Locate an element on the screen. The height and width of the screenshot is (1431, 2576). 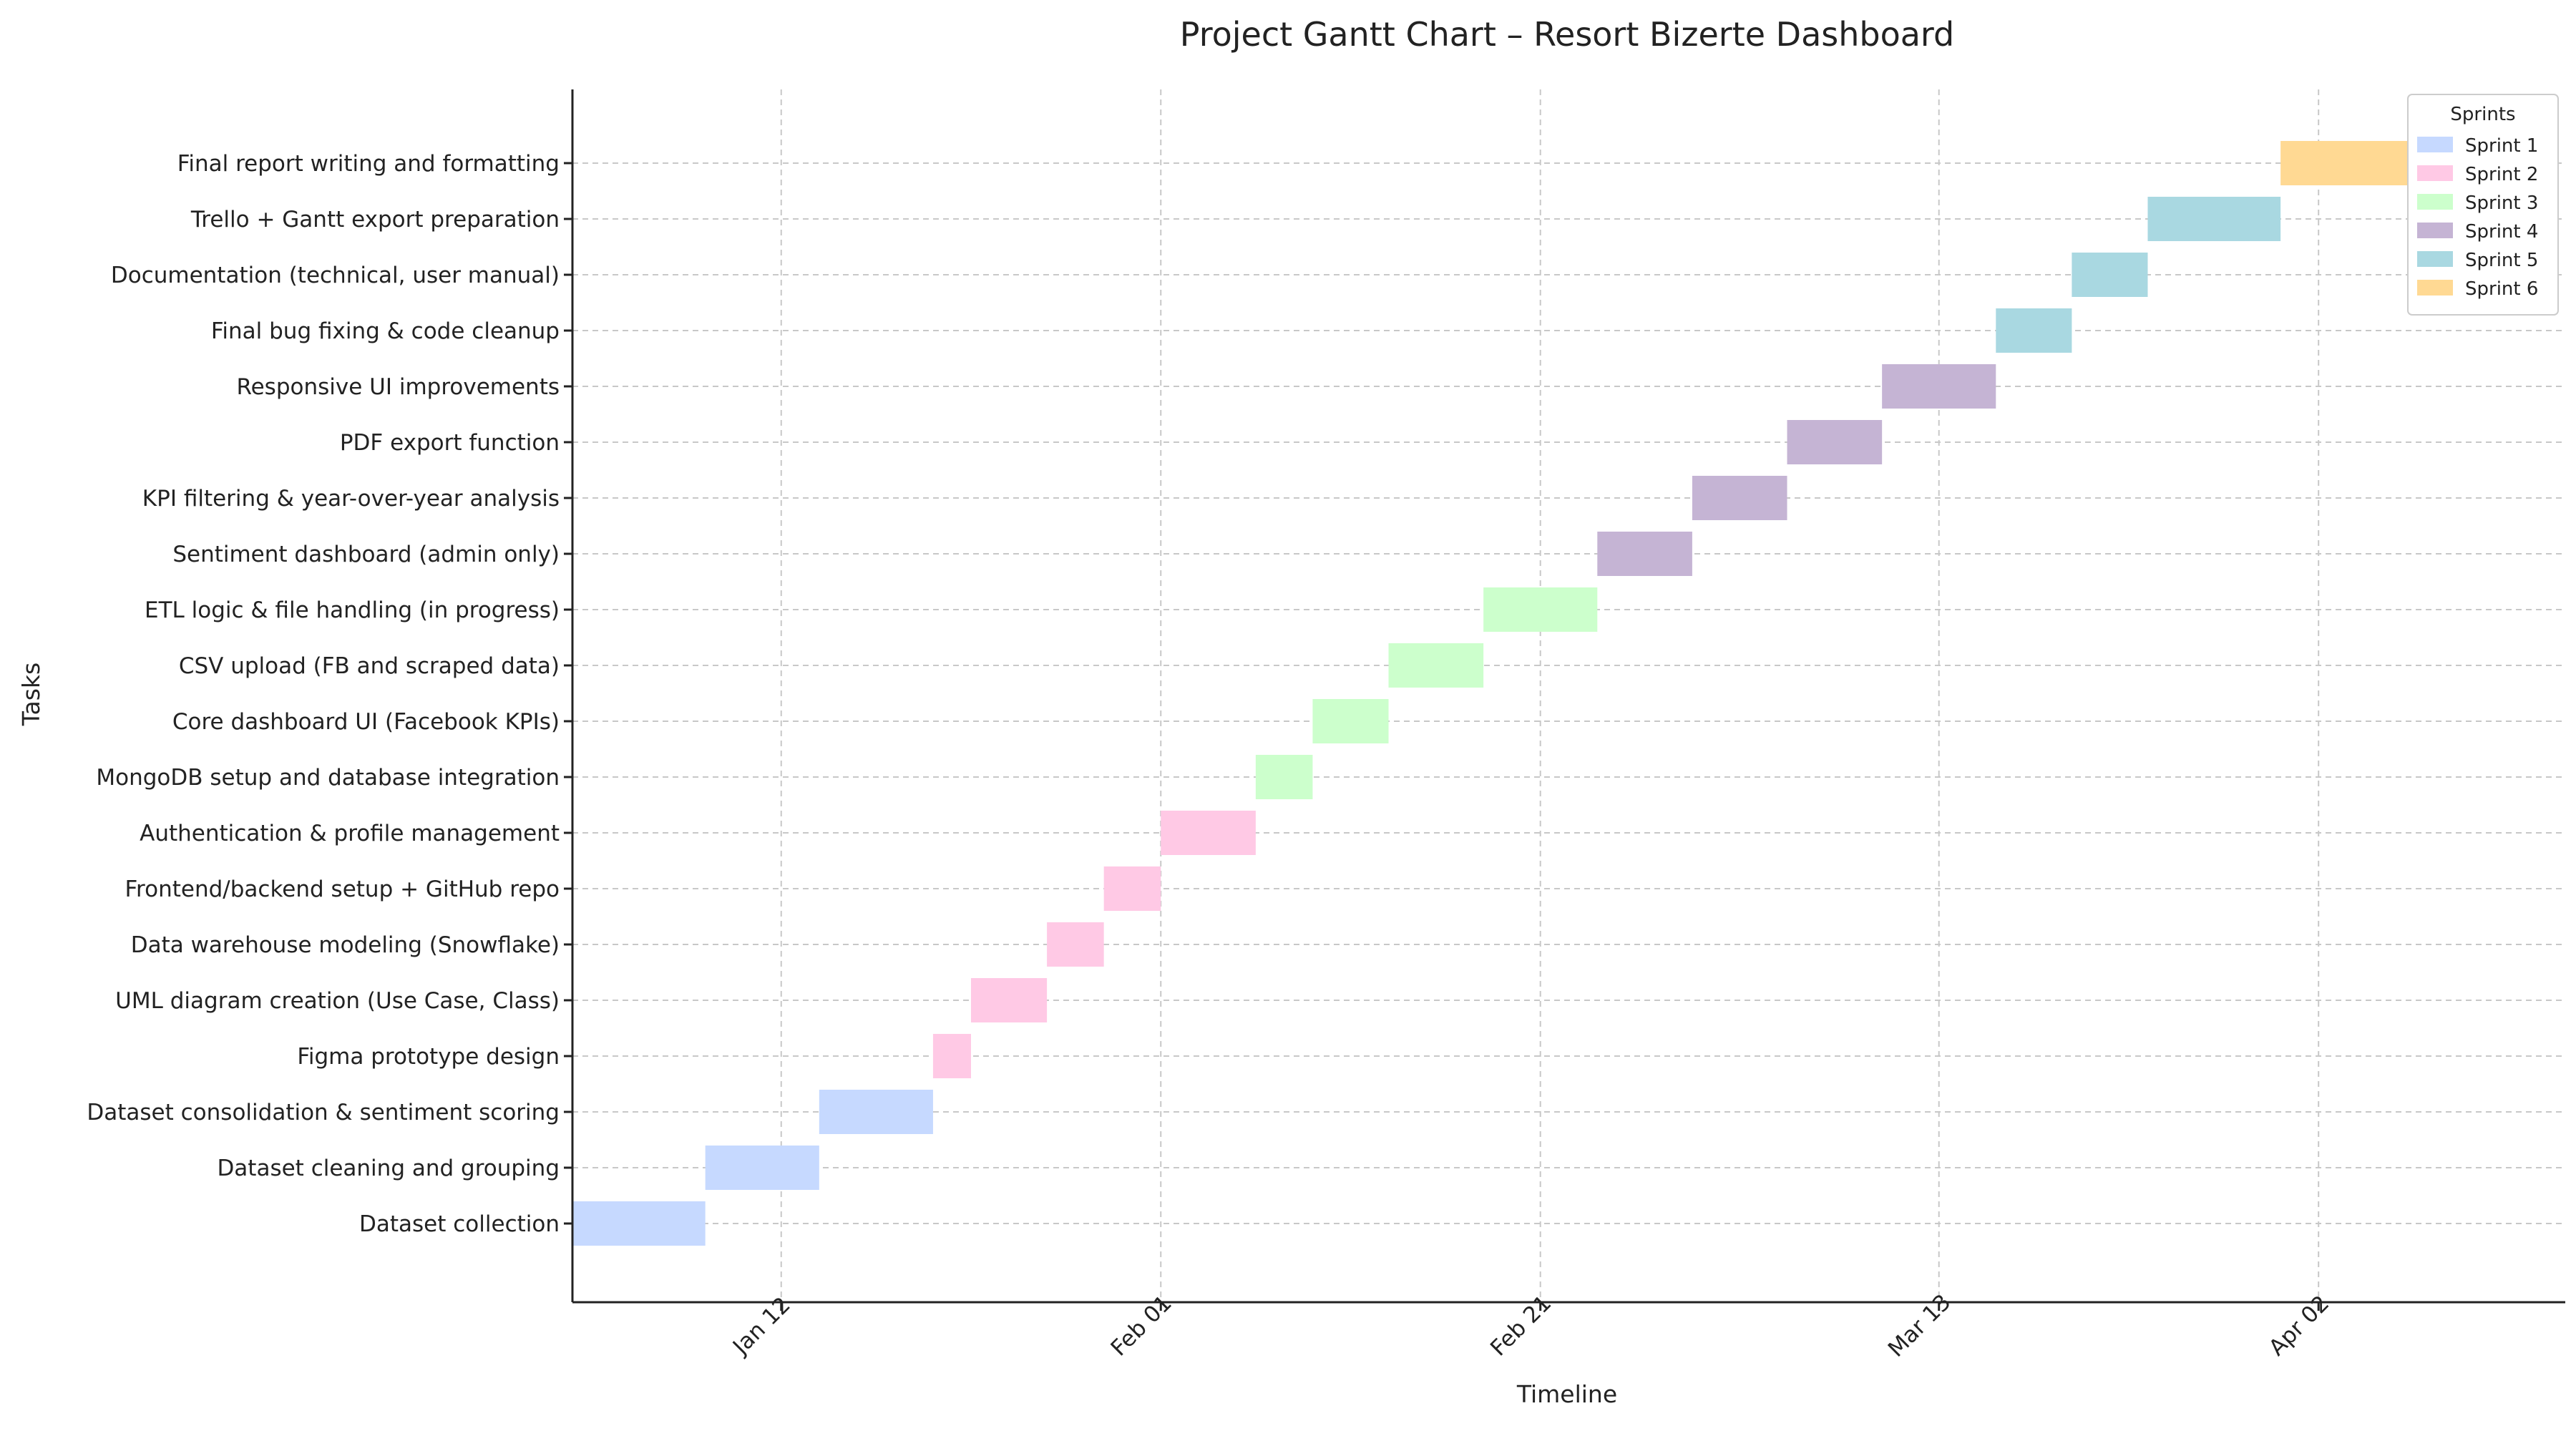
legend-label: Sprint 2 is located at coordinates (2501, 174).